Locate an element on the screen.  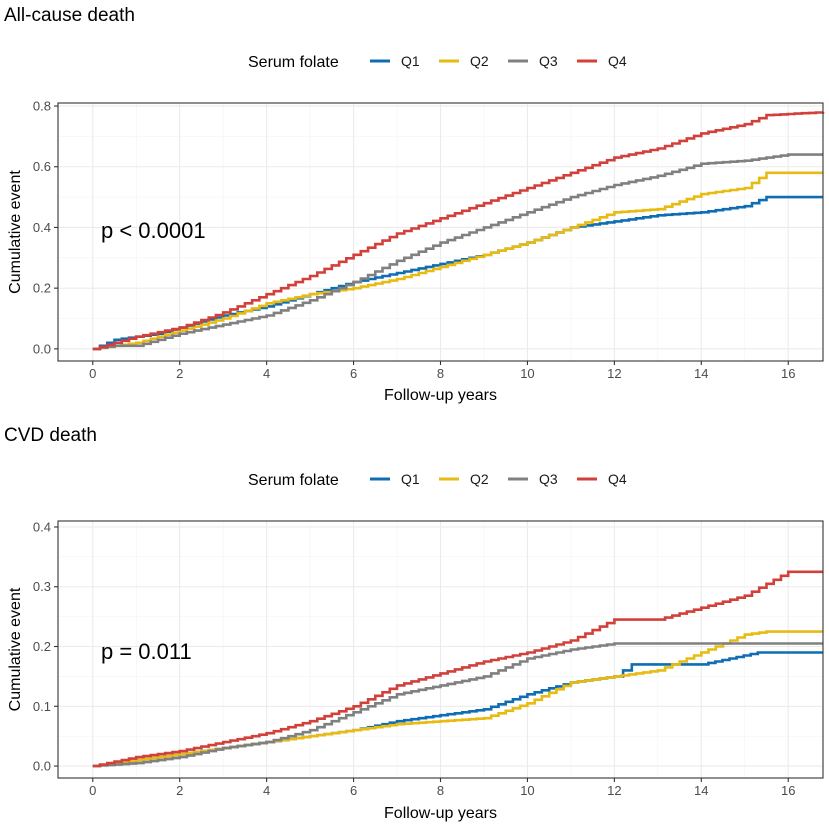
p-value-annotation: p = 0.011 is located at coordinates (146, 651).